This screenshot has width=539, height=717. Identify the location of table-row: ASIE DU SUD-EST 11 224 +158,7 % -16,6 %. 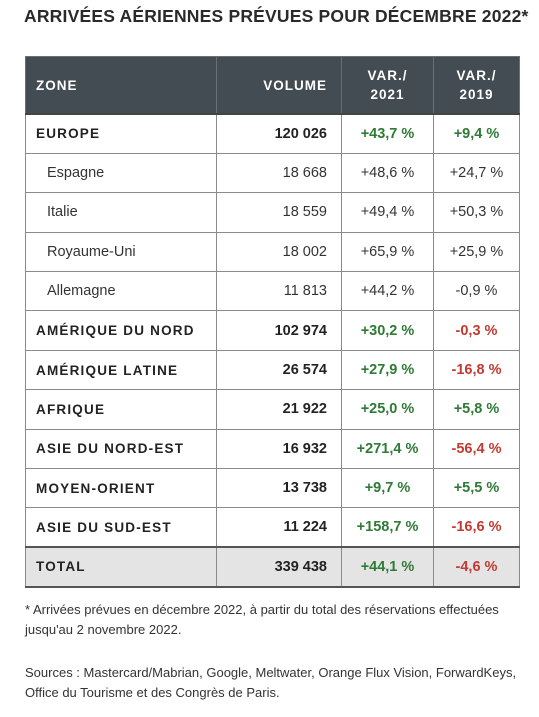
(272, 527).